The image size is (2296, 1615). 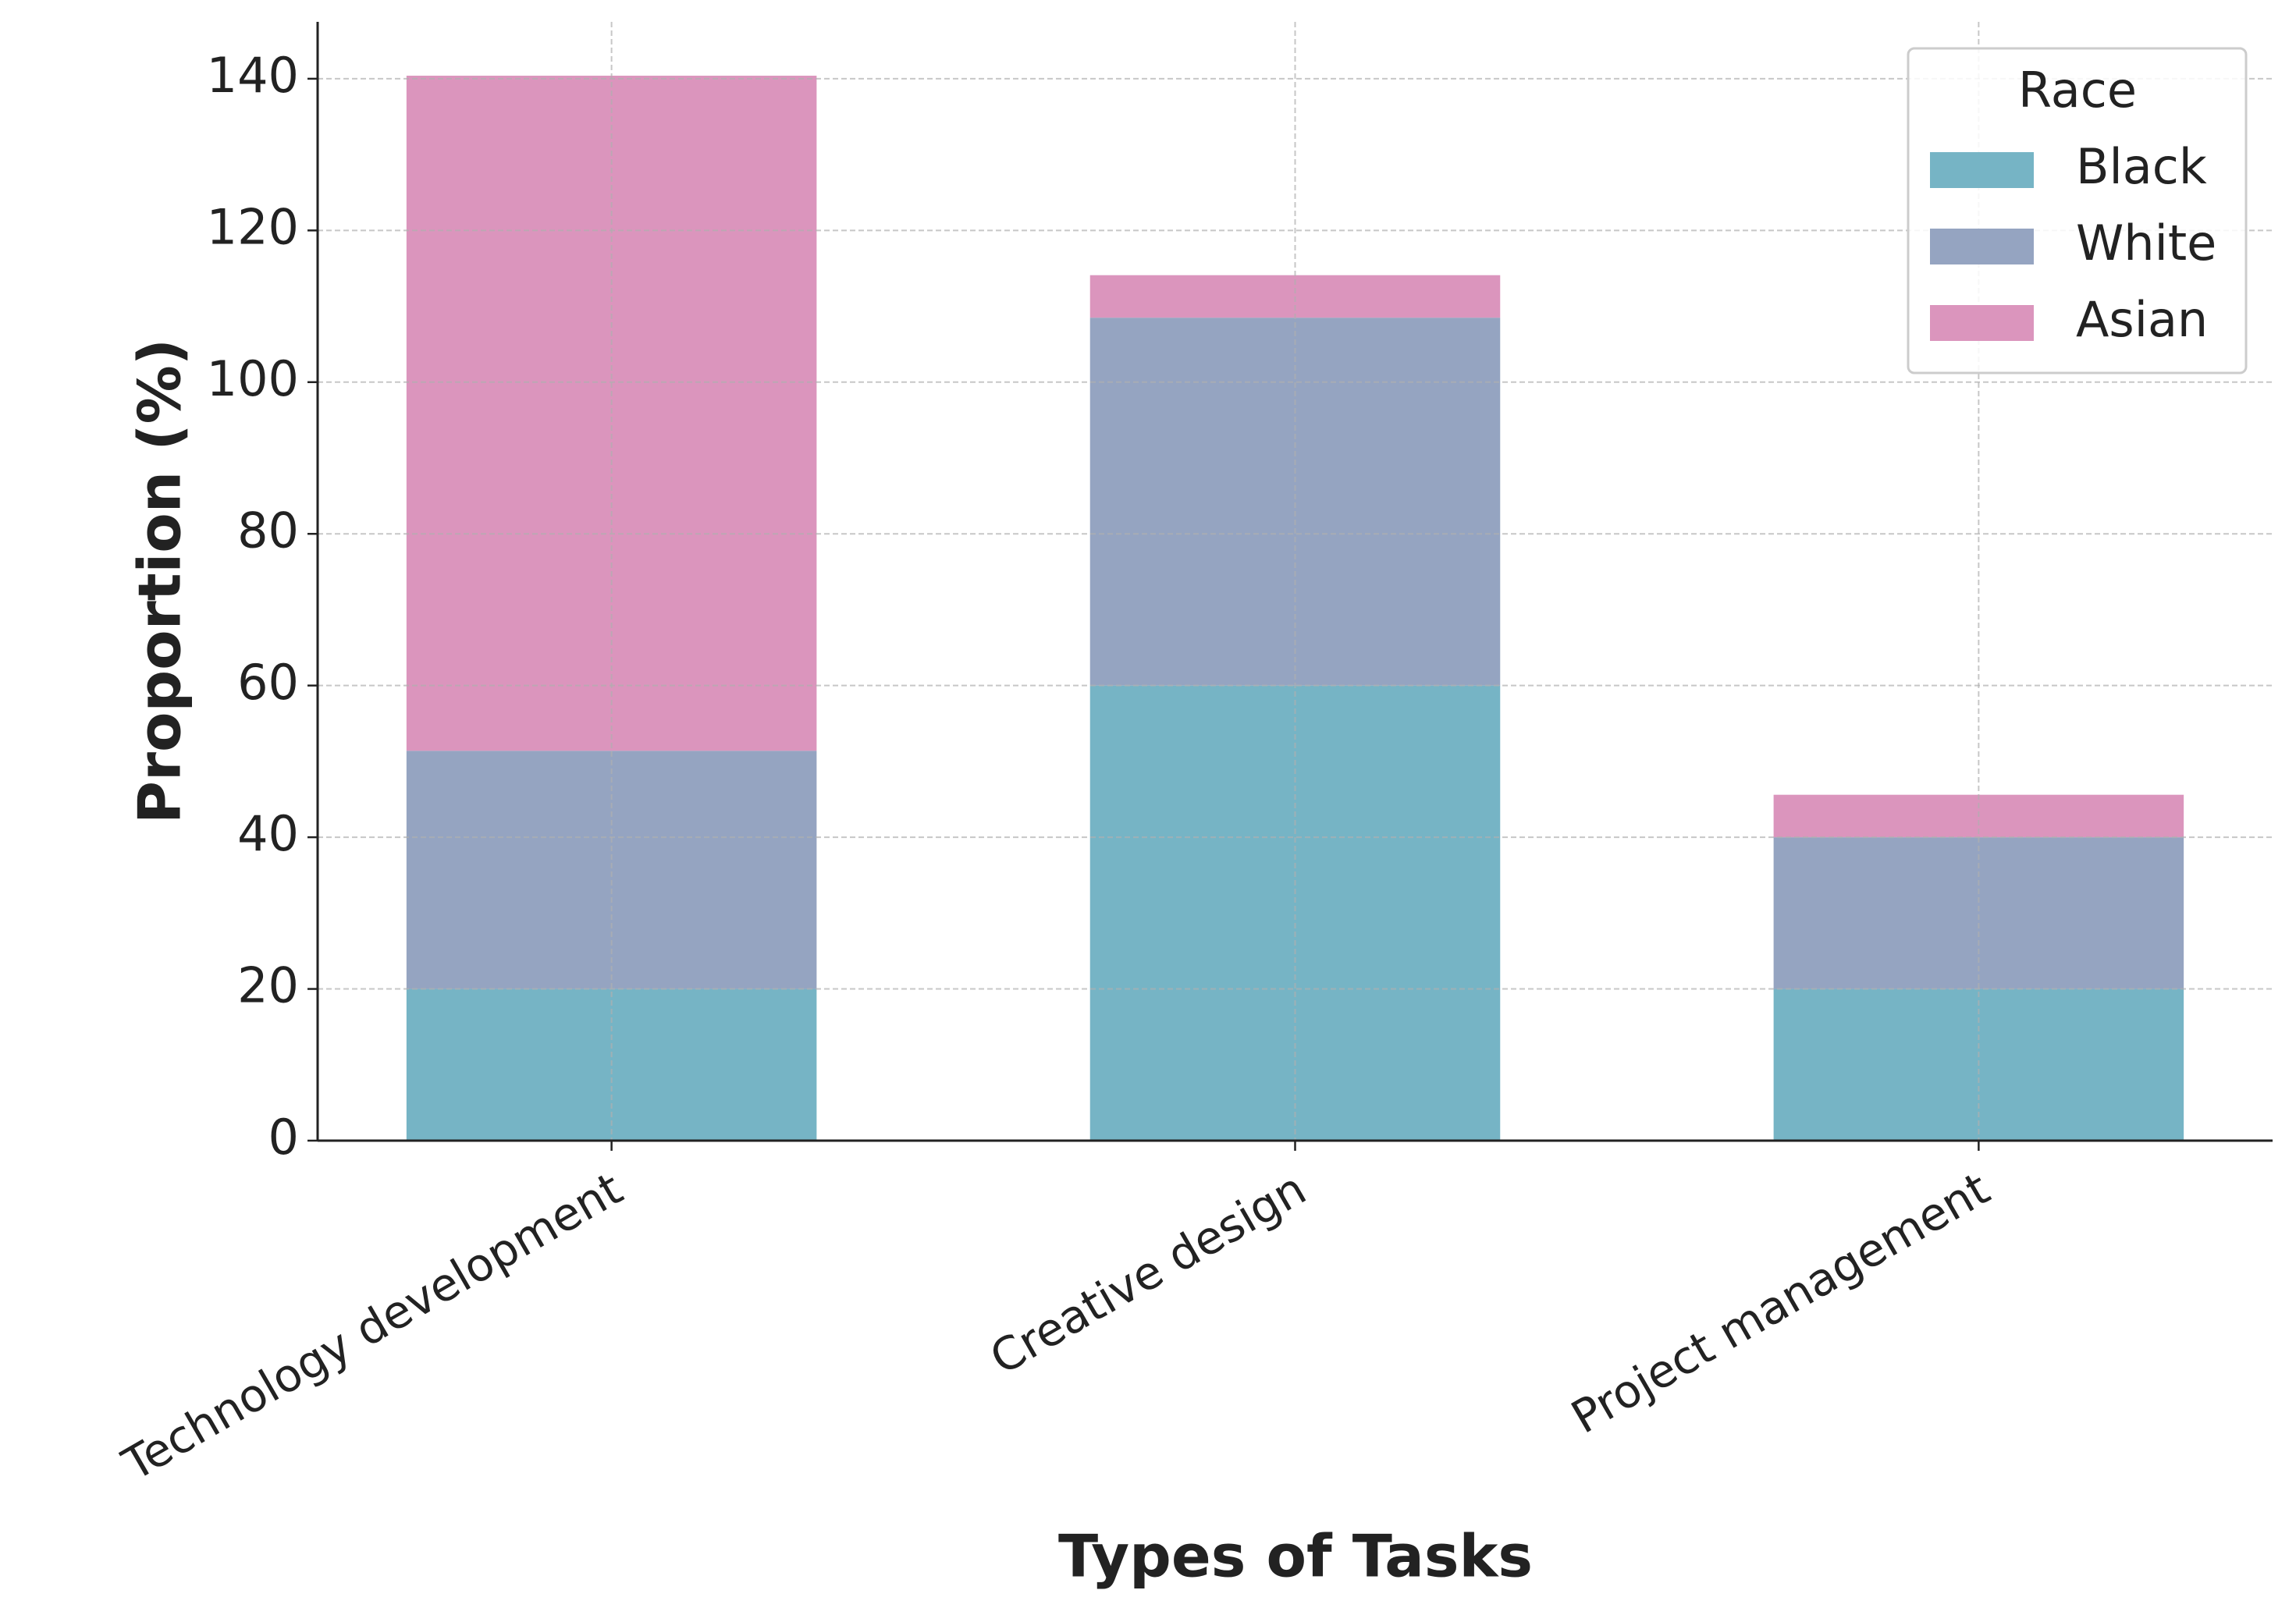 What do you see at coordinates (268, 530) in the screenshot?
I see `y-tick-label: 80` at bounding box center [268, 530].